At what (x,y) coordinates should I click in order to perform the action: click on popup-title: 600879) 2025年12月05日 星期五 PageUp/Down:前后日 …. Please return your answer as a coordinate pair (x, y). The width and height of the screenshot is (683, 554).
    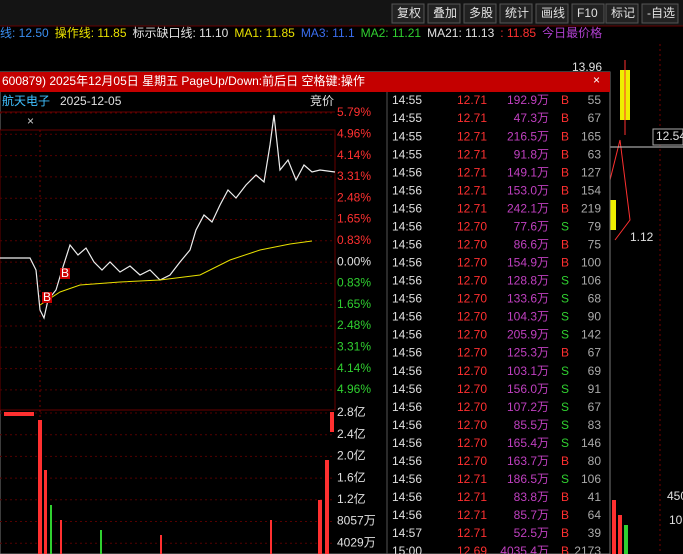
    Looking at the image, I should click on (183, 80).